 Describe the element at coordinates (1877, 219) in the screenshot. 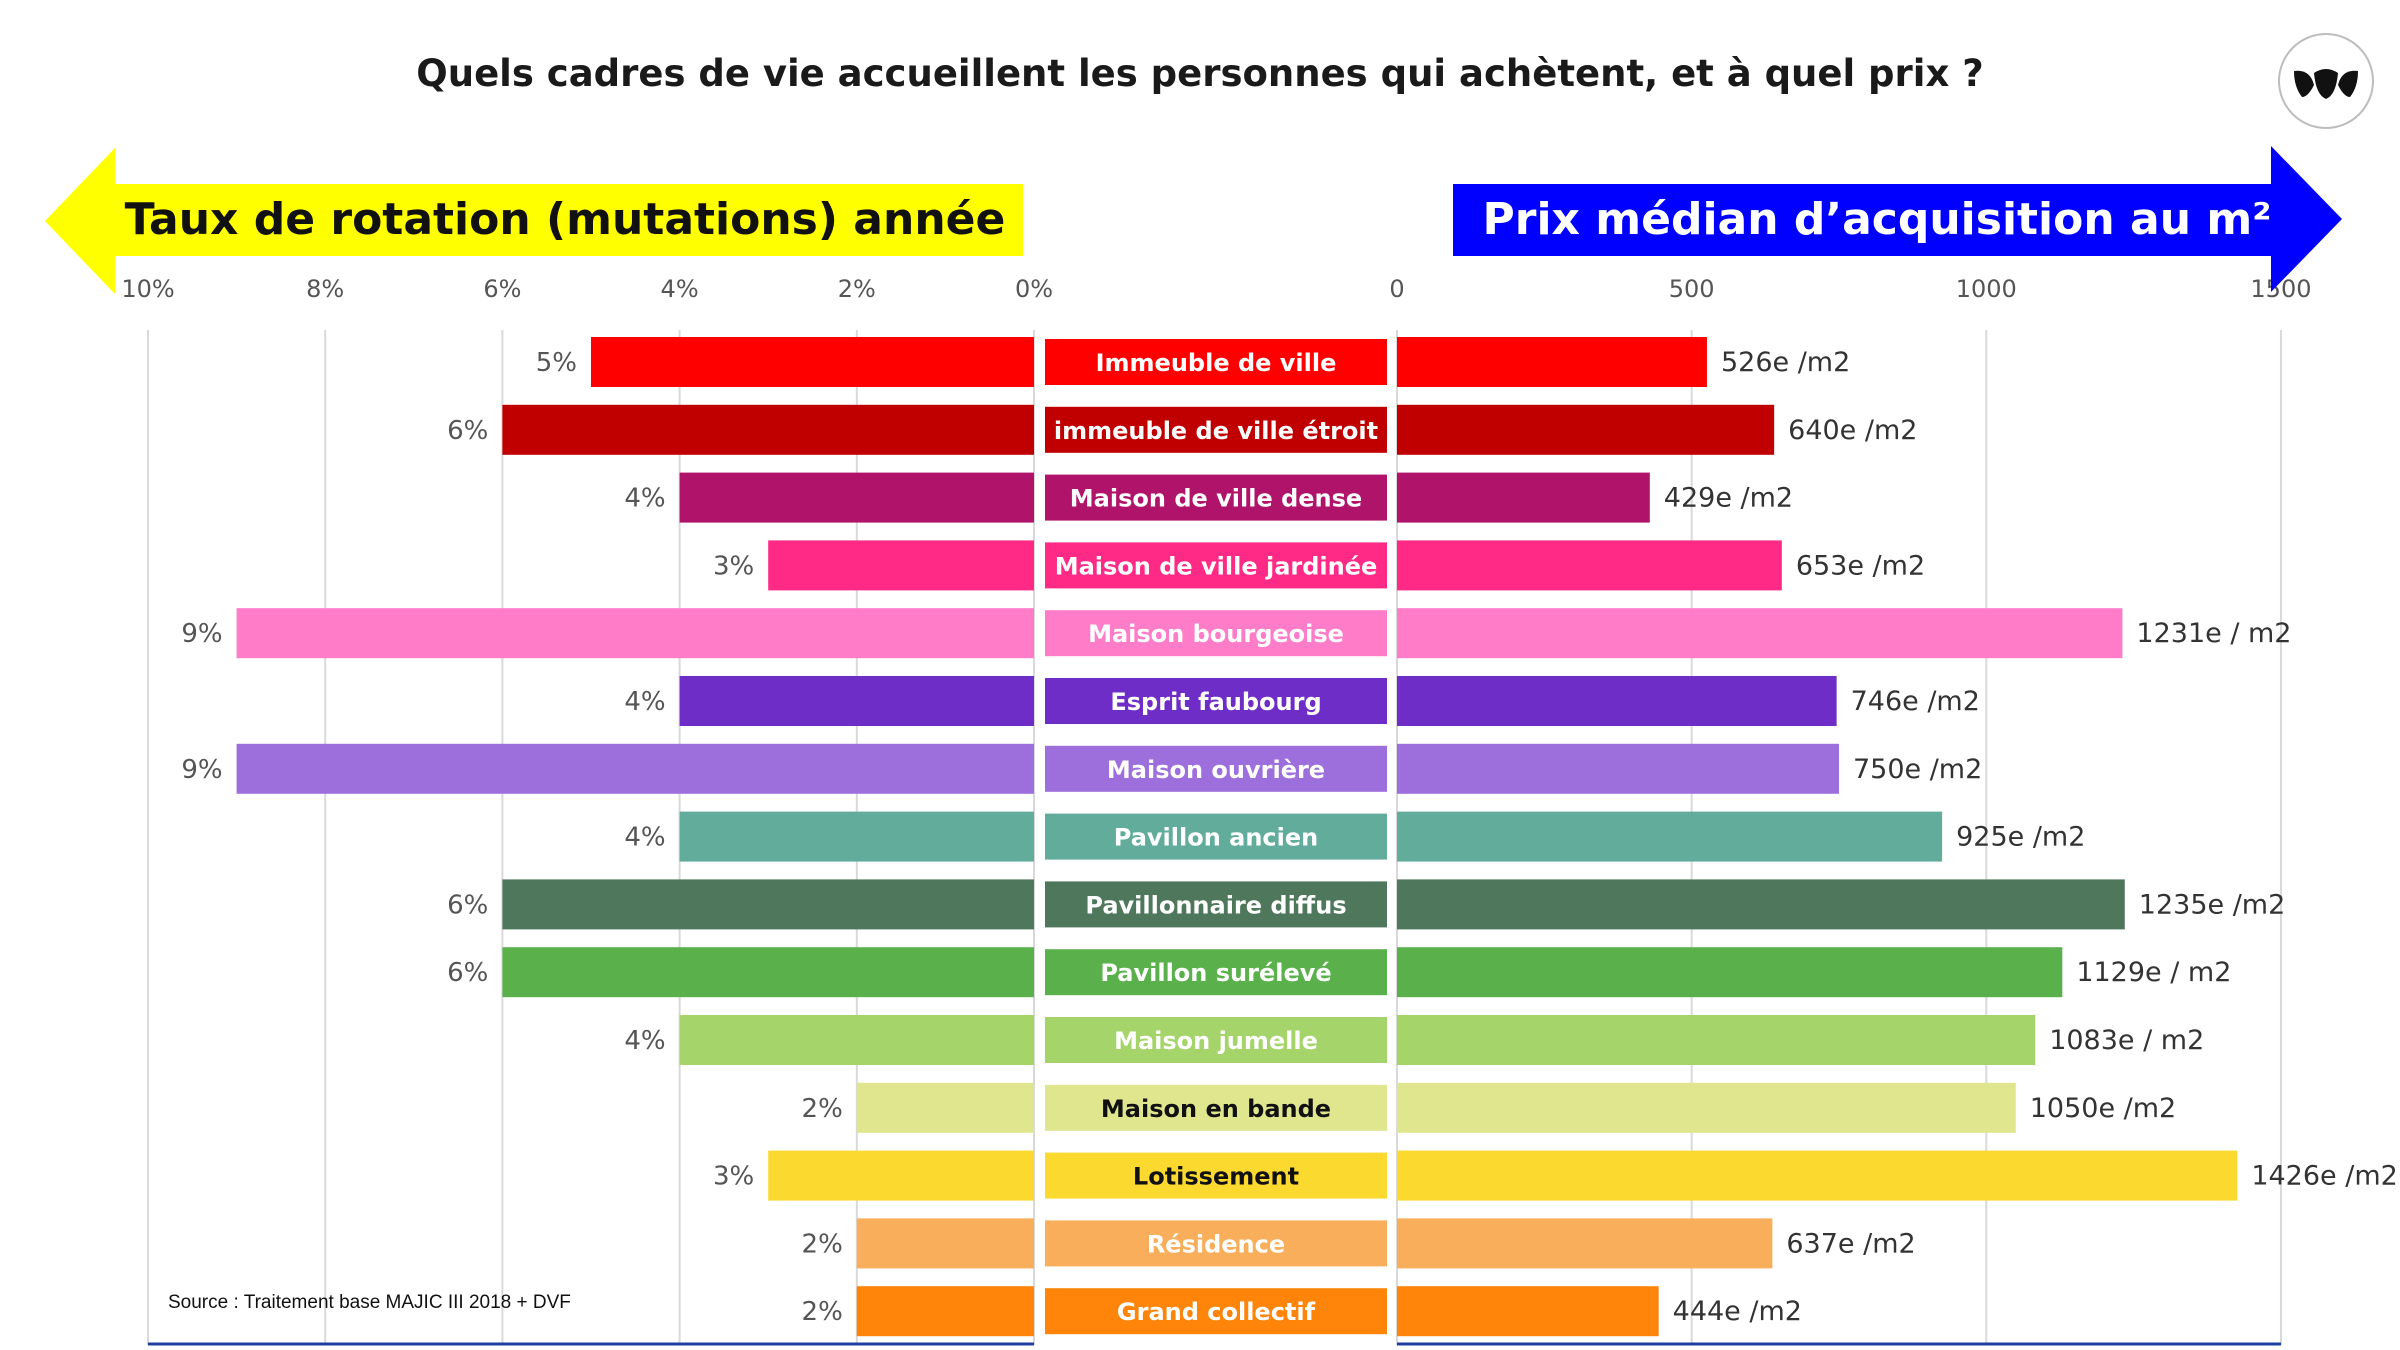

I see `right-header-label: Prix médian d’acquisition au m²` at that location.